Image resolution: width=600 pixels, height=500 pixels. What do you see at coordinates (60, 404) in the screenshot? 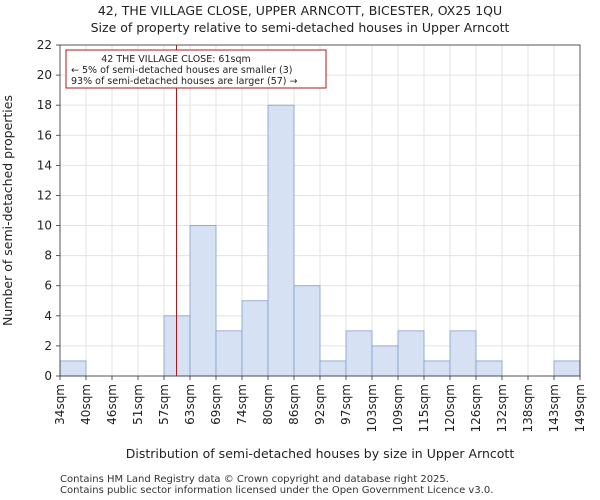
I see `x-tick-label: 34sqm` at bounding box center [60, 404].